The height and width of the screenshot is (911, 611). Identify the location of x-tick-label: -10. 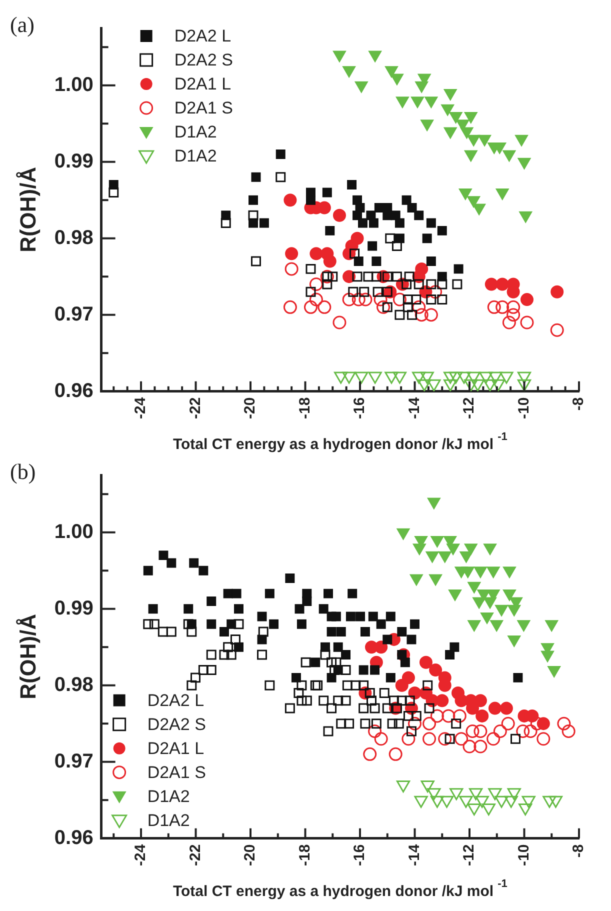
(523, 408).